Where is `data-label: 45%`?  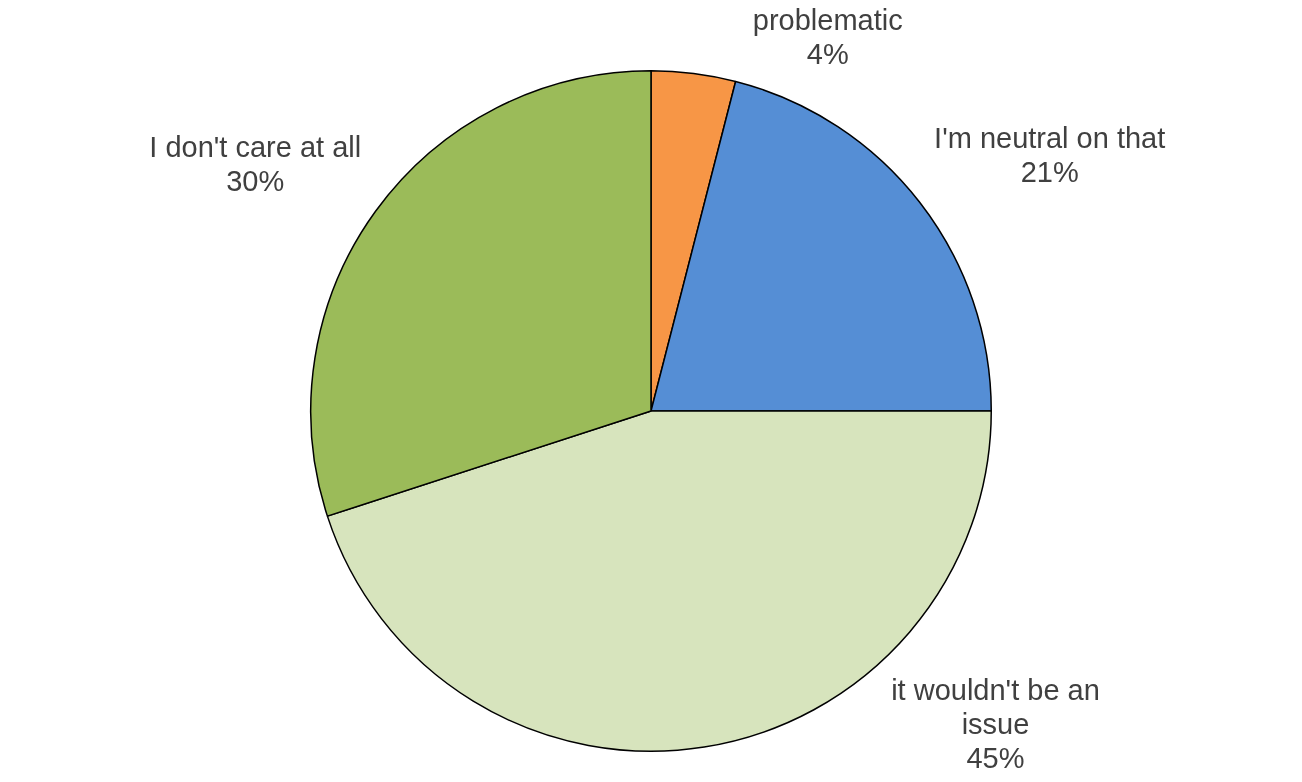 data-label: 45% is located at coordinates (995, 758).